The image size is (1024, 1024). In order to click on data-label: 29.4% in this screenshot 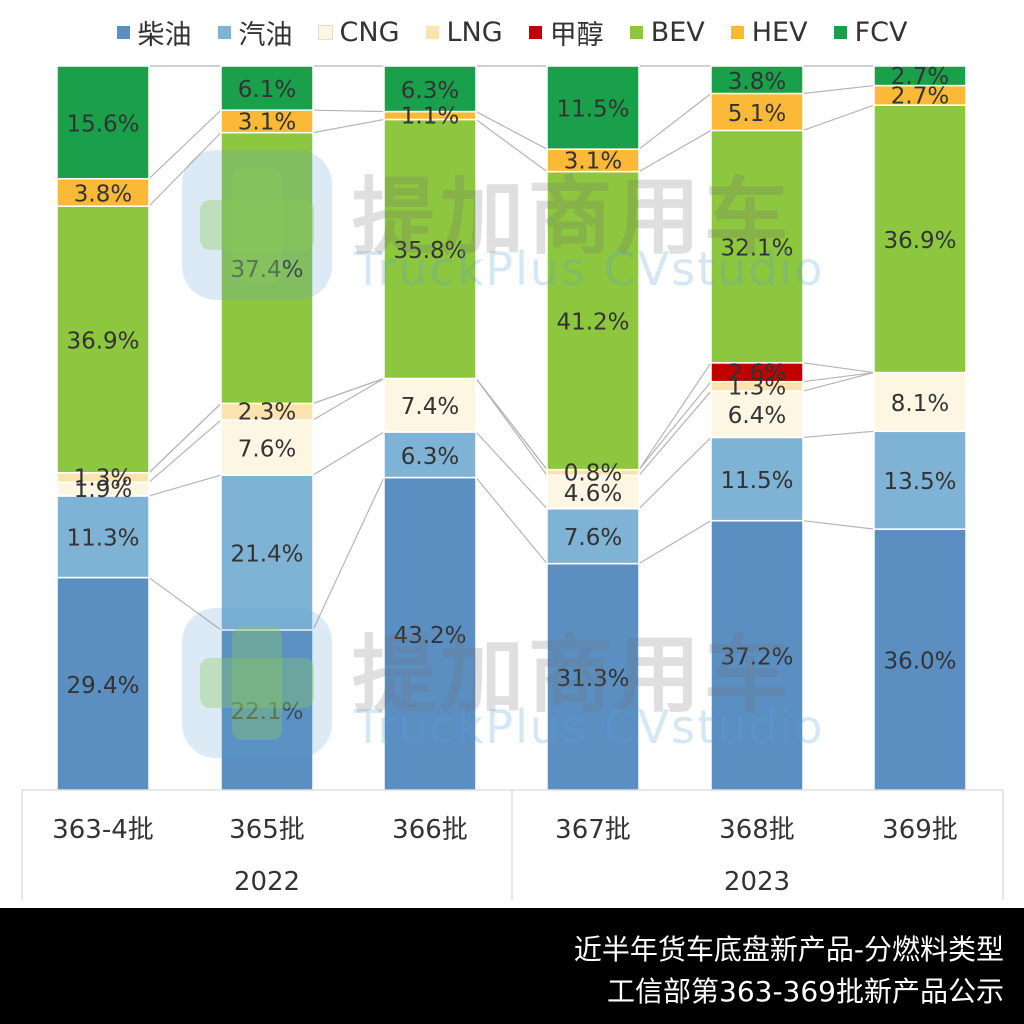, I will do `click(102, 686)`.